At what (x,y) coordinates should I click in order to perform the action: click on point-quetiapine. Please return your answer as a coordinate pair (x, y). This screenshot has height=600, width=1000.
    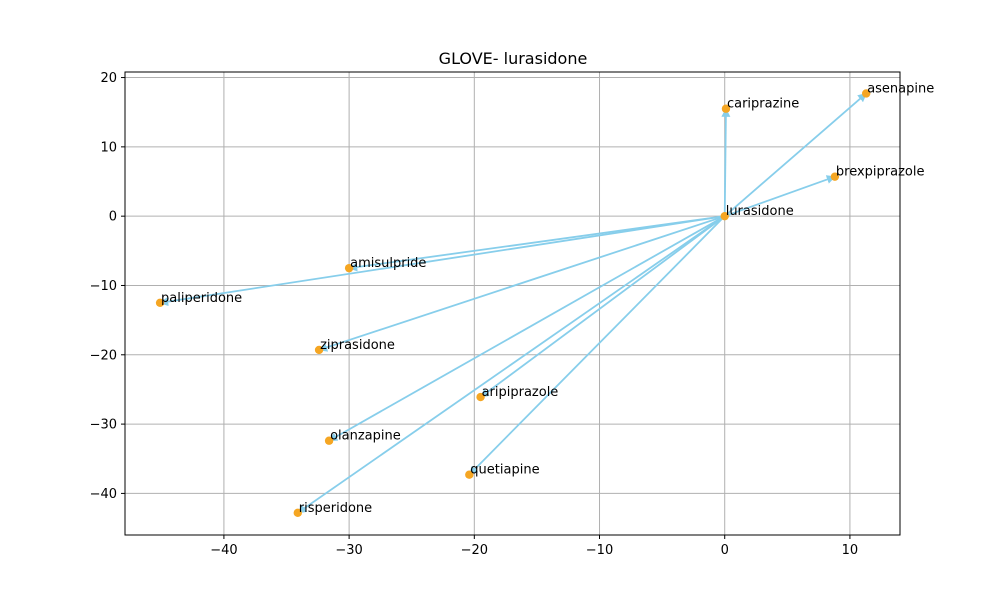
    Looking at the image, I should click on (469, 474).